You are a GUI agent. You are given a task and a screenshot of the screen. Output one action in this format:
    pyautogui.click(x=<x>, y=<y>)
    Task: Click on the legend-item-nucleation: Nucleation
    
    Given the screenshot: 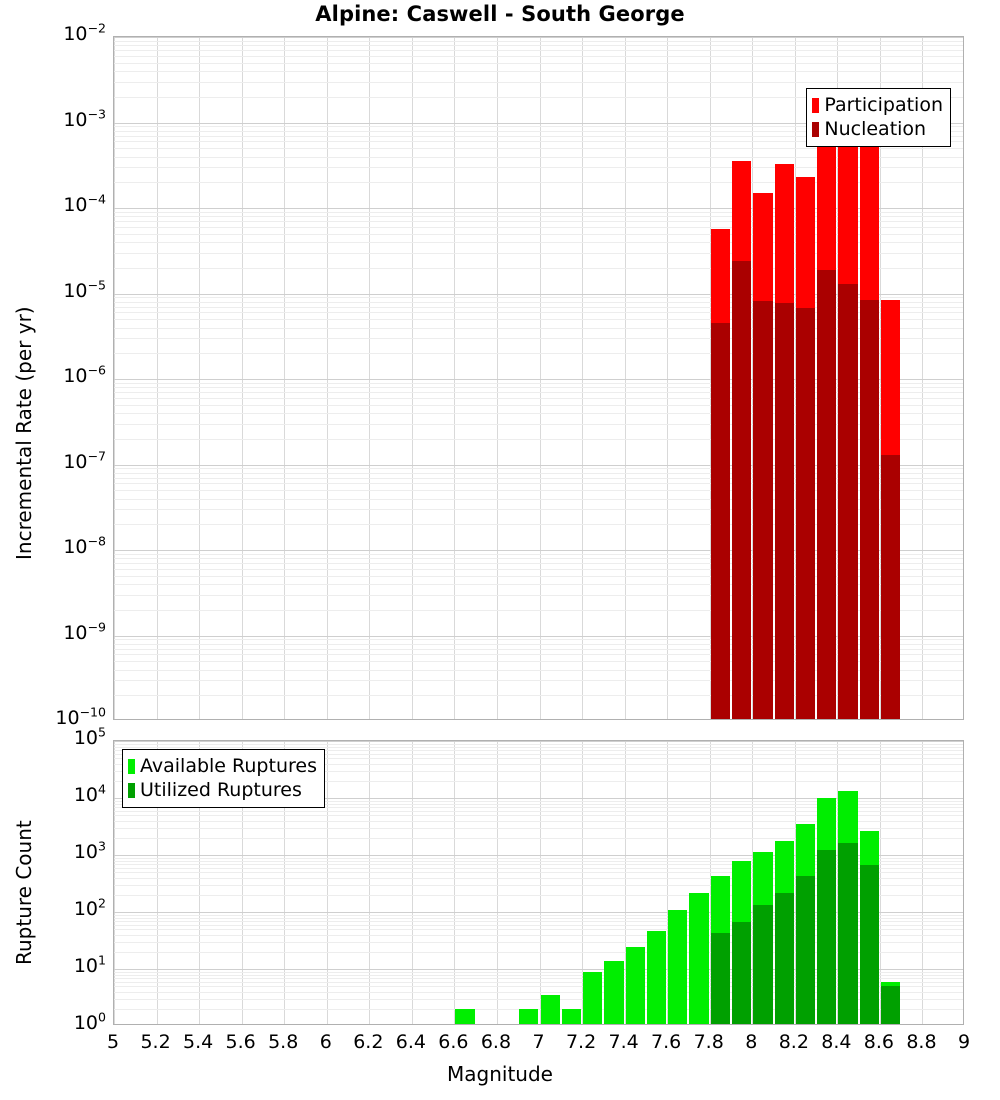 What is the action you would take?
    pyautogui.click(x=877, y=129)
    